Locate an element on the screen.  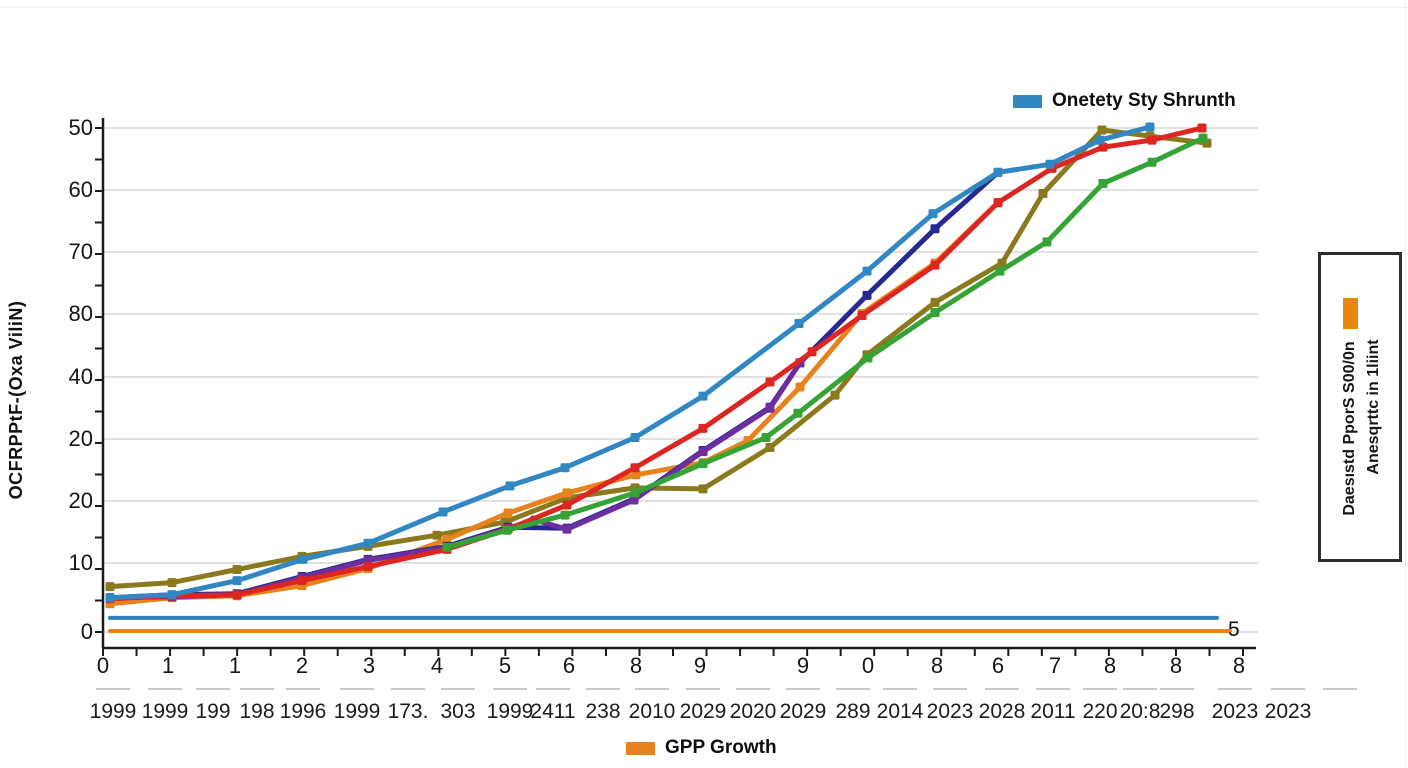
flat-line-end-label: 5 is located at coordinates (1234, 629).